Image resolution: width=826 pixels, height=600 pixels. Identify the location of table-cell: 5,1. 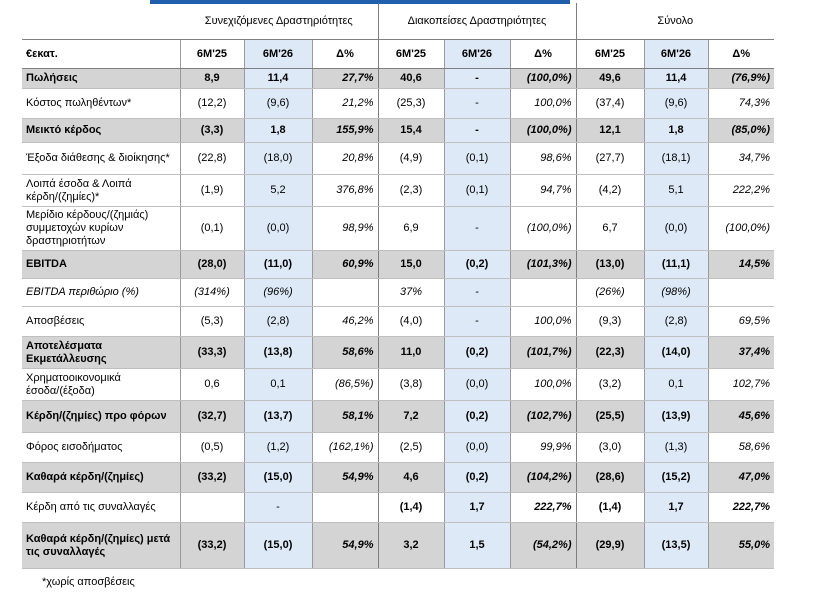
(675, 190).